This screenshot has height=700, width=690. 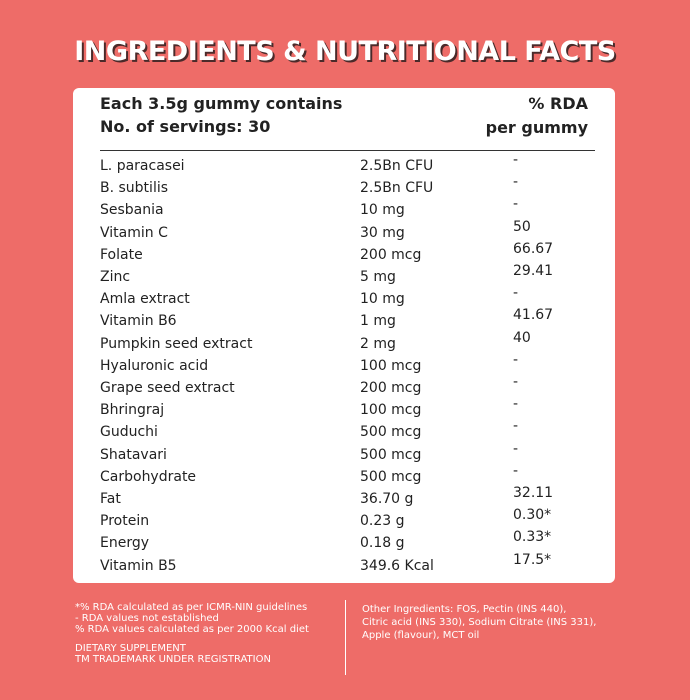 I want to click on header-text: per gummy, so click(x=536, y=127).